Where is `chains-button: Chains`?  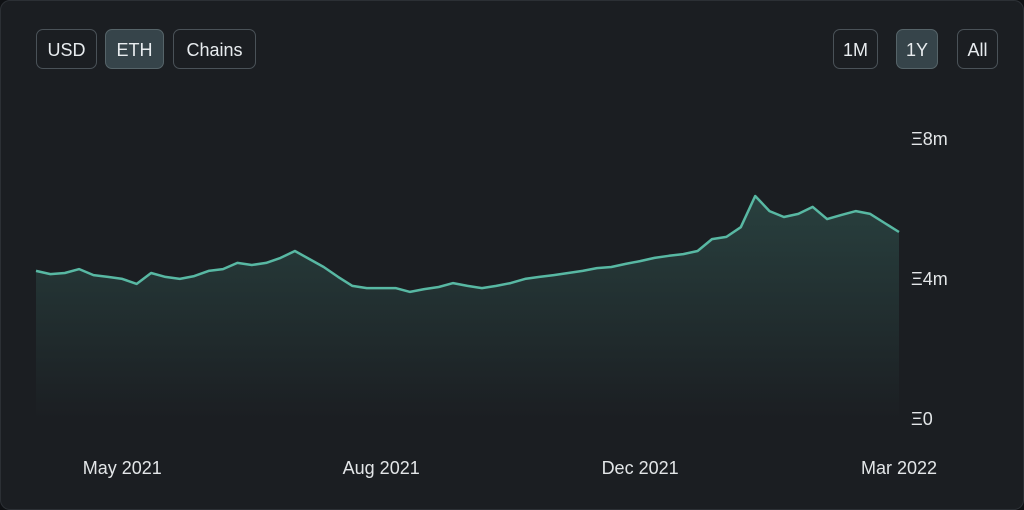 chains-button: Chains is located at coordinates (214, 49).